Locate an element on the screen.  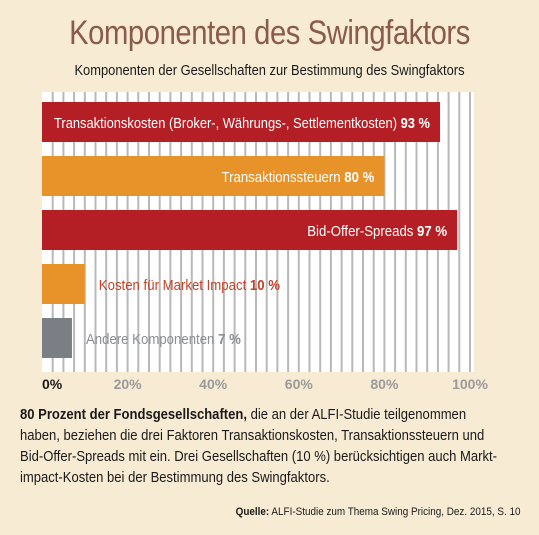
x-tick-label: 60% is located at coordinates (299, 384).